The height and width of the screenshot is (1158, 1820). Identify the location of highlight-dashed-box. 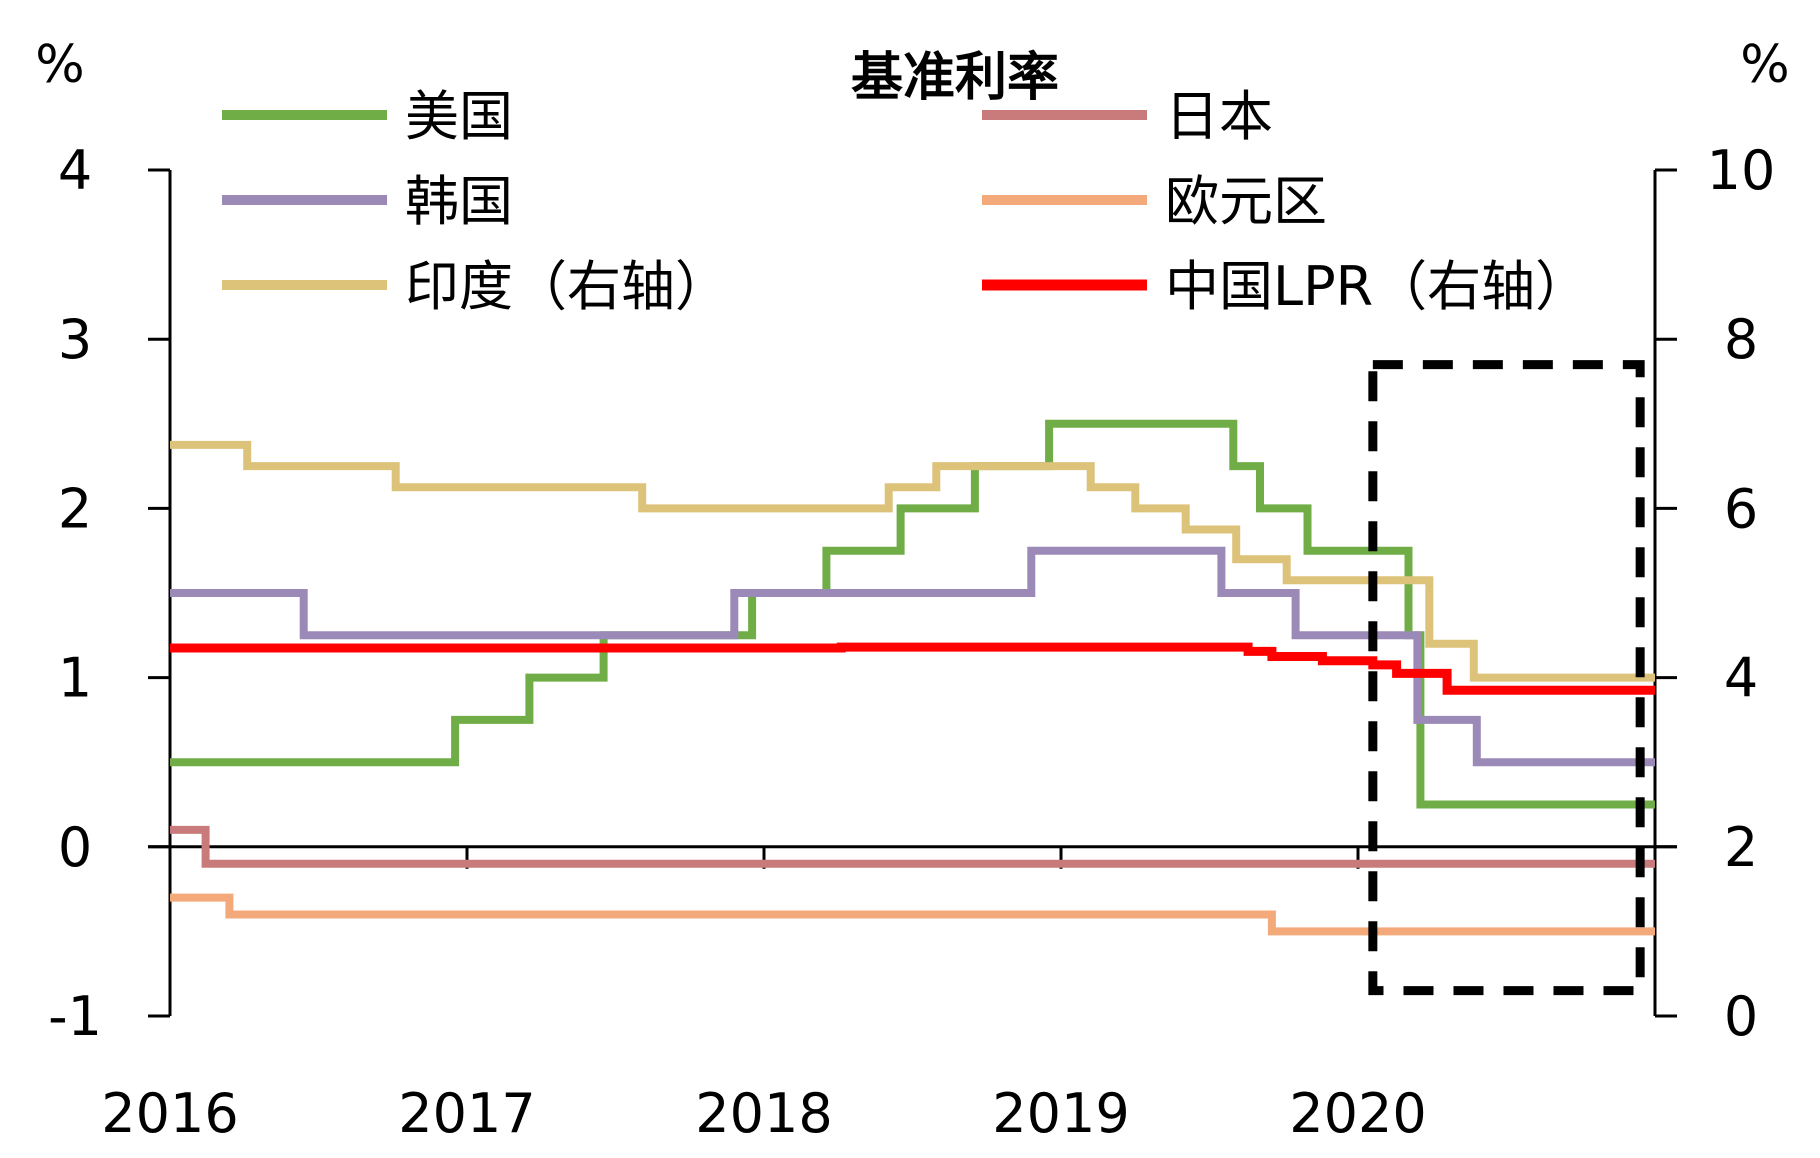
(1506, 678).